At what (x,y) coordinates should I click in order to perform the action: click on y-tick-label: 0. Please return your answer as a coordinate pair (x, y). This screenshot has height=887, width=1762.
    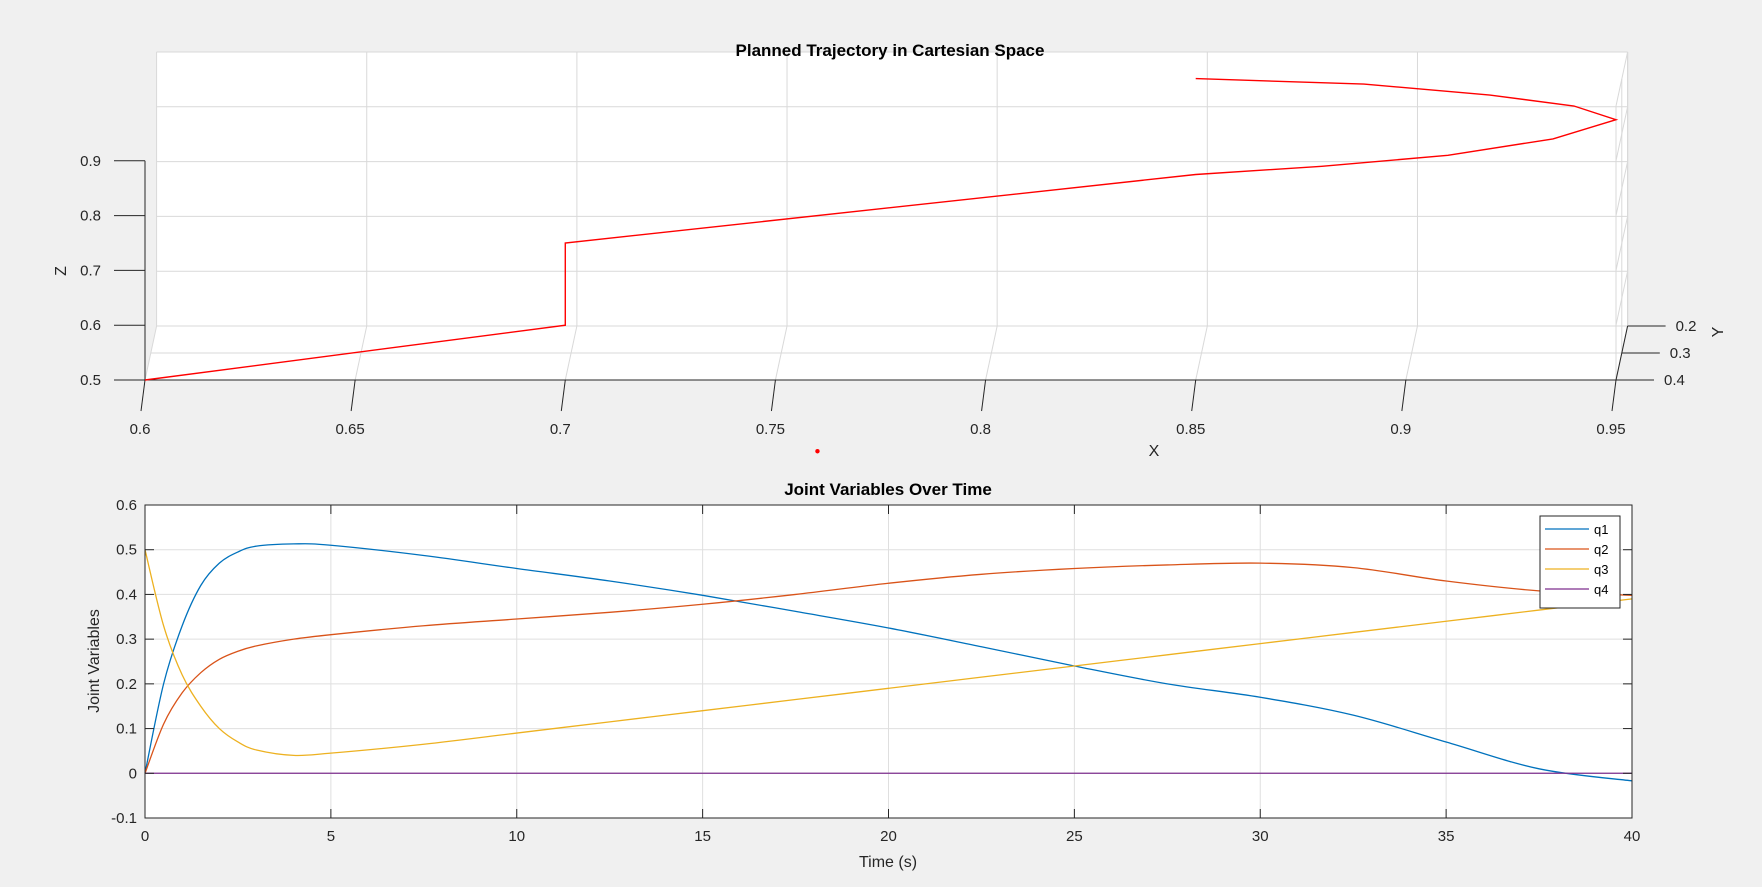
    Looking at the image, I should click on (133, 773).